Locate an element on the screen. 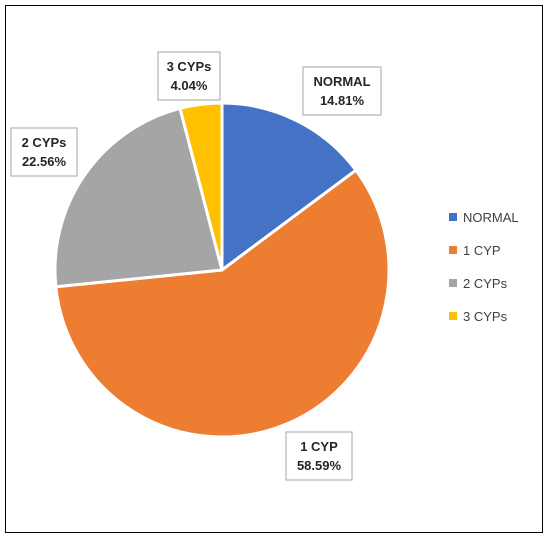 Image resolution: width=550 pixels, height=540 pixels. data-label-category: 3 CYPs is located at coordinates (189, 66).